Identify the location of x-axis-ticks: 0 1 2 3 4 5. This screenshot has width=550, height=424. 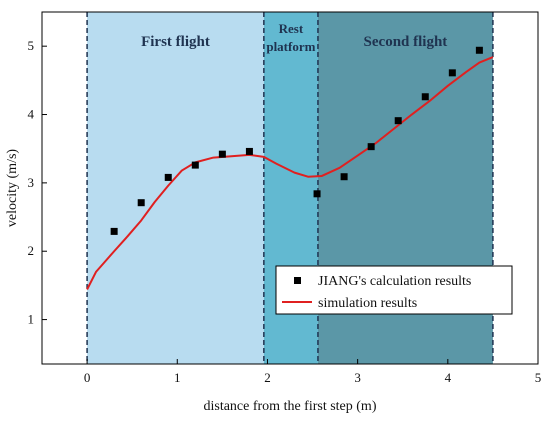
(312, 372).